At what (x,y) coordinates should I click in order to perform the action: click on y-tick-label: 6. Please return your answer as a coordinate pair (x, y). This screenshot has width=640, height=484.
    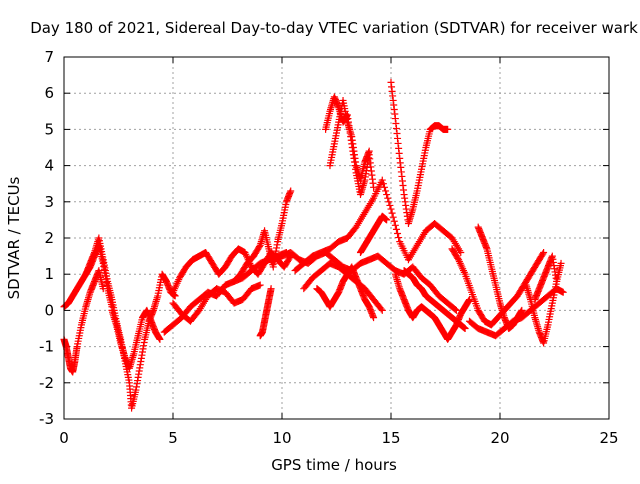
    Looking at the image, I should click on (49, 93).